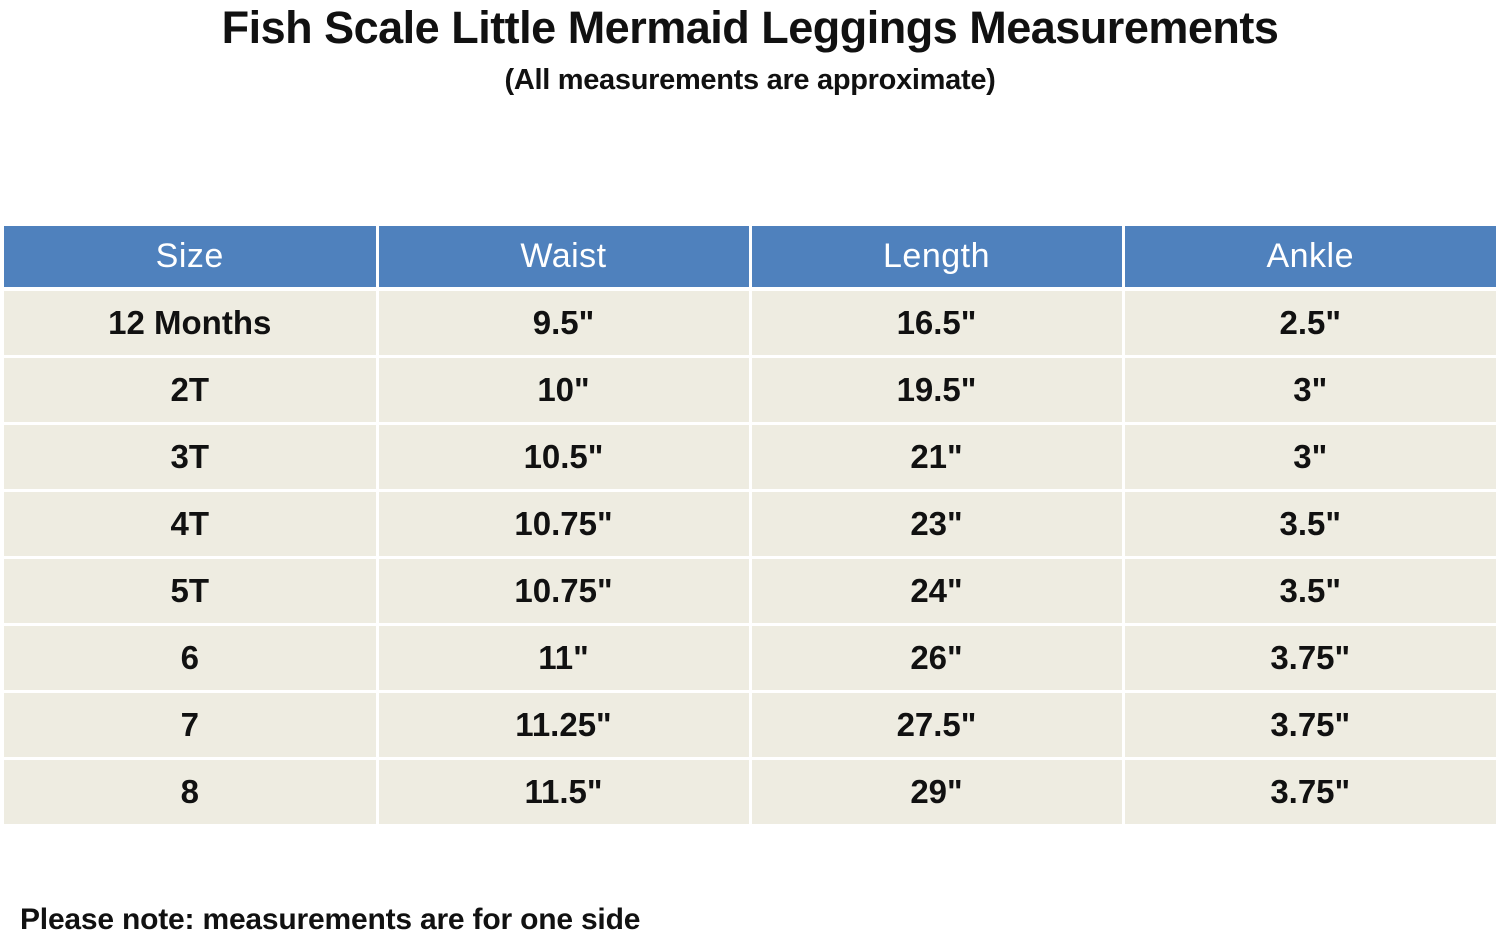 Image resolution: width=1500 pixels, height=945 pixels. Describe the element at coordinates (191, 390) in the screenshot. I see `cell-size: 2T` at that location.